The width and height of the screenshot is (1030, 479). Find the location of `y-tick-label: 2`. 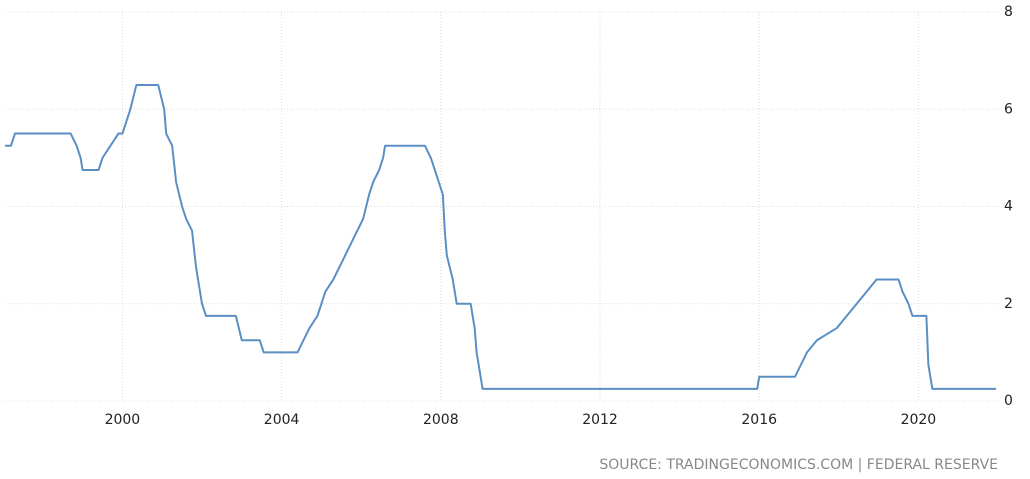

y-tick-label: 2 is located at coordinates (1008, 304).